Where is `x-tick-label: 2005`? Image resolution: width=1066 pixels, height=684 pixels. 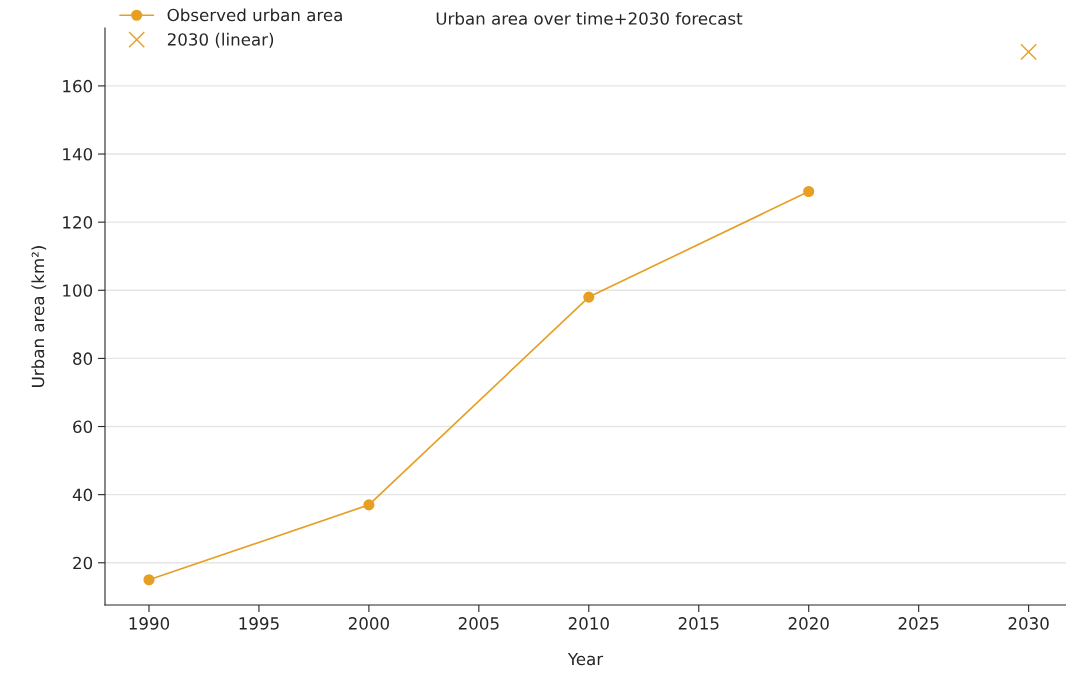 x-tick-label: 2005 is located at coordinates (478, 623).